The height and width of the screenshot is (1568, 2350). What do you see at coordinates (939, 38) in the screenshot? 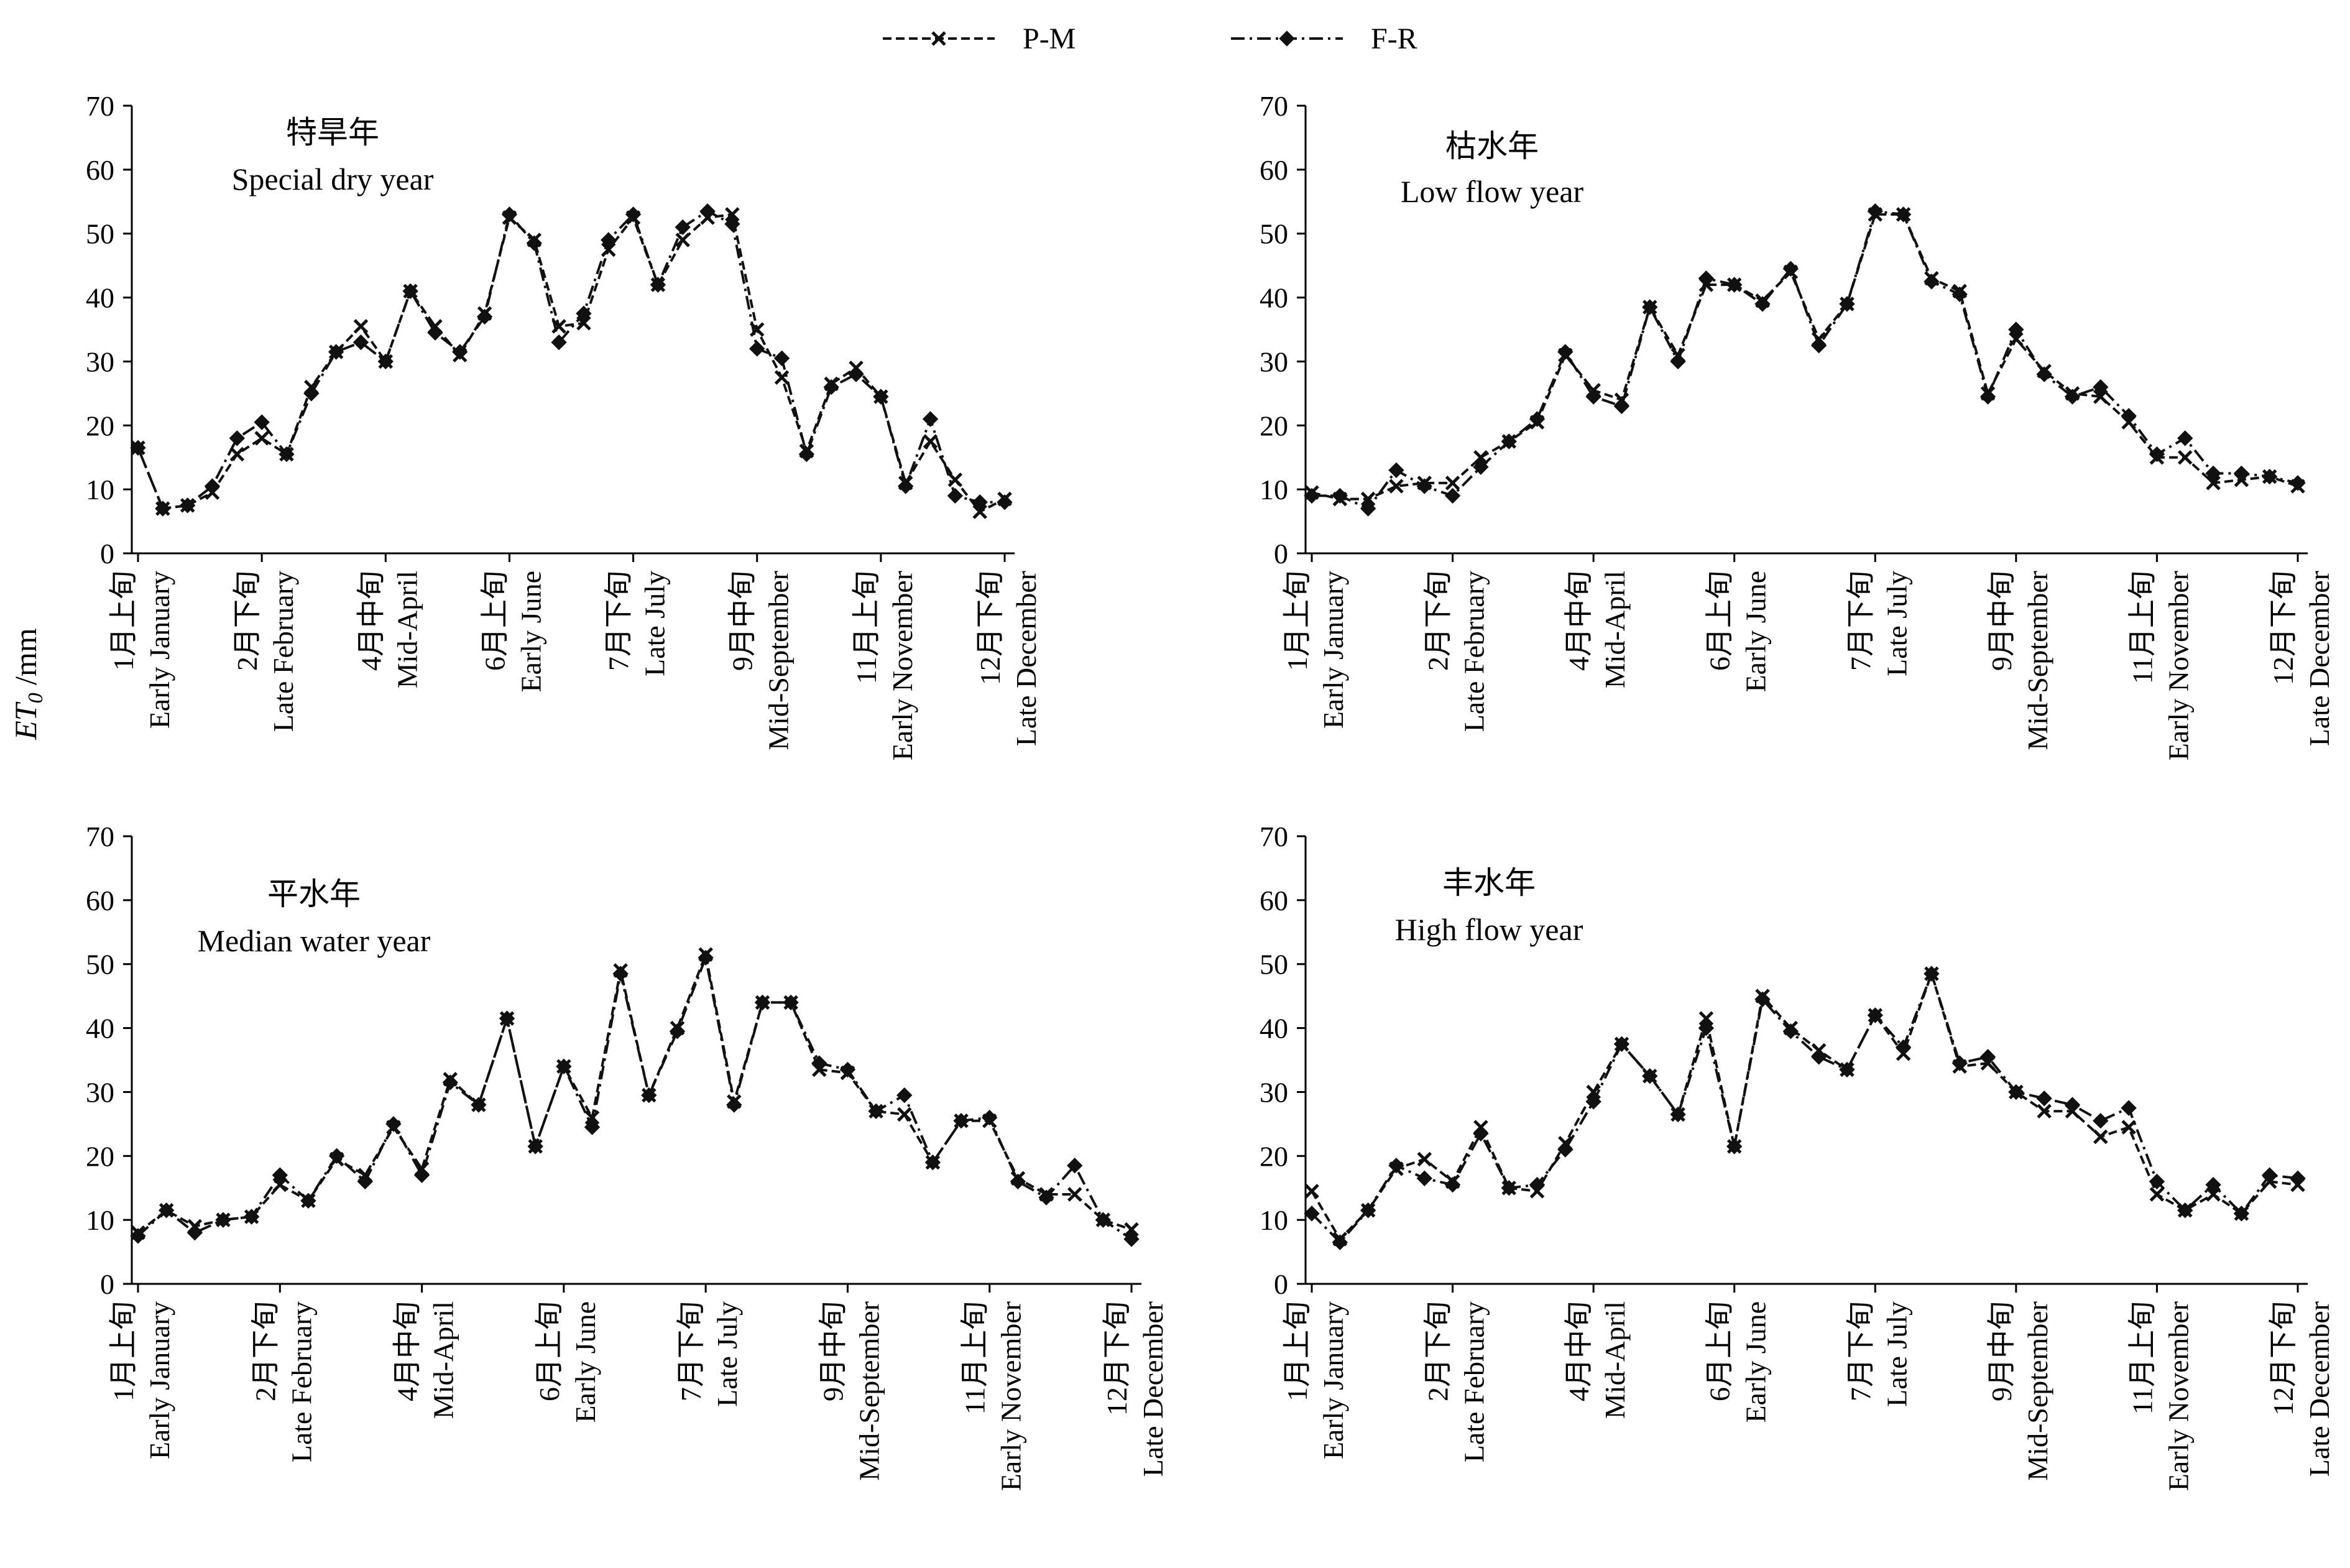
I see `x-icon` at bounding box center [939, 38].